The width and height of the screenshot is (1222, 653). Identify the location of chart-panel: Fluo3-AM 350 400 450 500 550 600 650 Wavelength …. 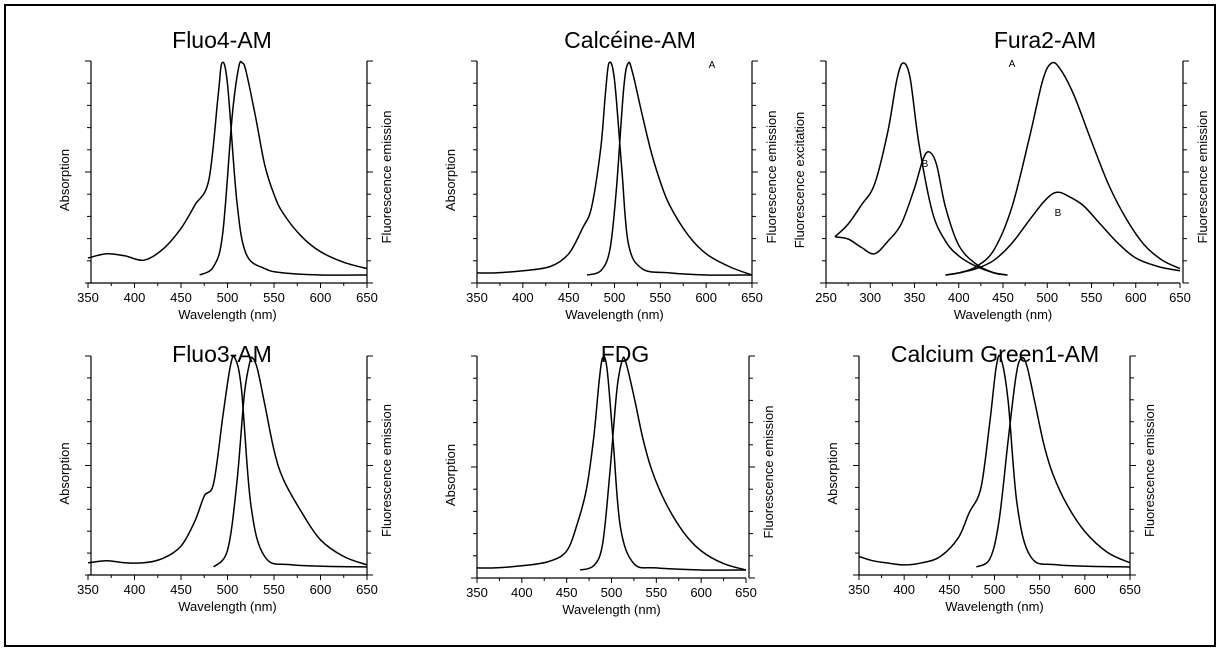
(225, 477).